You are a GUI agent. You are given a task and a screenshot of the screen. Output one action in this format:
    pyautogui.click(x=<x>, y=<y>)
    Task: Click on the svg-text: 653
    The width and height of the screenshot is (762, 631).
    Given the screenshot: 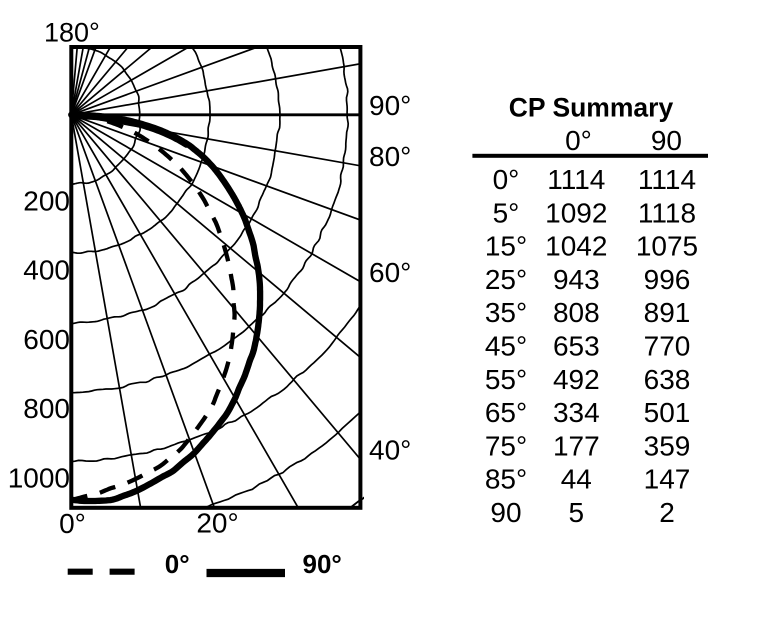 What is the action you would take?
    pyautogui.click(x=576, y=346)
    